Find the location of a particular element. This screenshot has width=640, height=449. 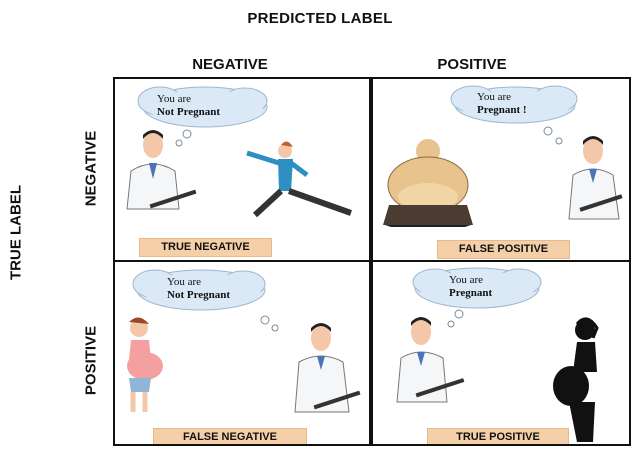

true-label-axis-title: TRUE LABEL is located at coordinates (16, 232).